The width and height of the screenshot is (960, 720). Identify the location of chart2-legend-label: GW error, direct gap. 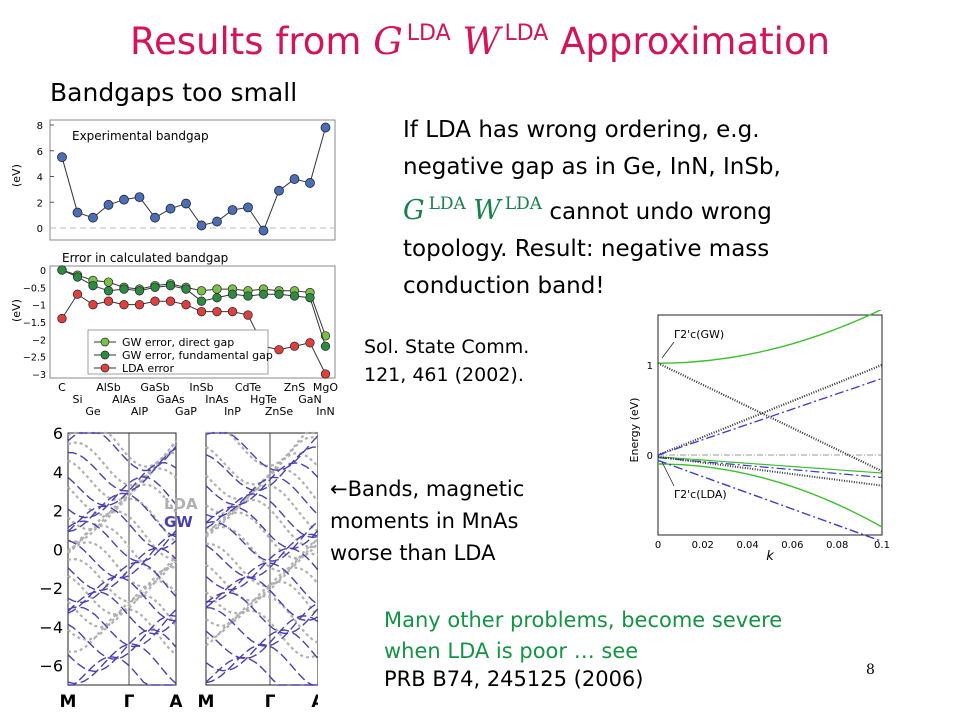
(178, 342).